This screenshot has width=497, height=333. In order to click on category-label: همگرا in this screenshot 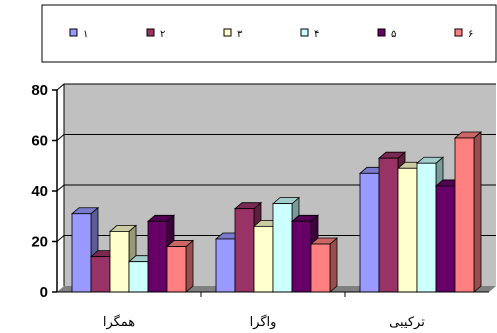, I will do `click(119, 322)`.